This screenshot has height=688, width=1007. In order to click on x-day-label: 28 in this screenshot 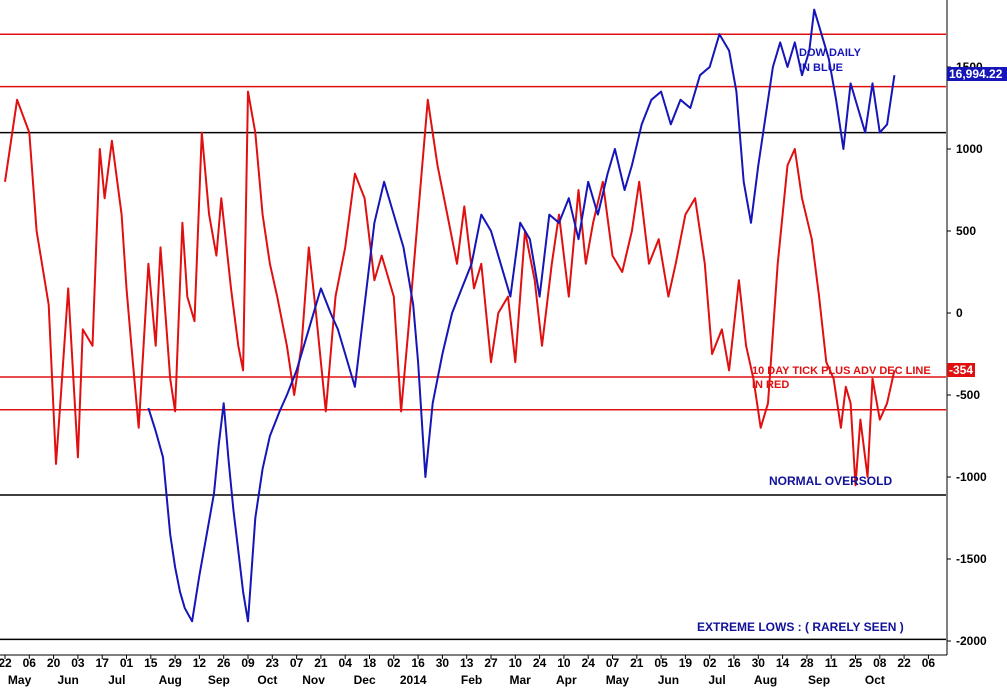, I will do `click(807, 663)`.